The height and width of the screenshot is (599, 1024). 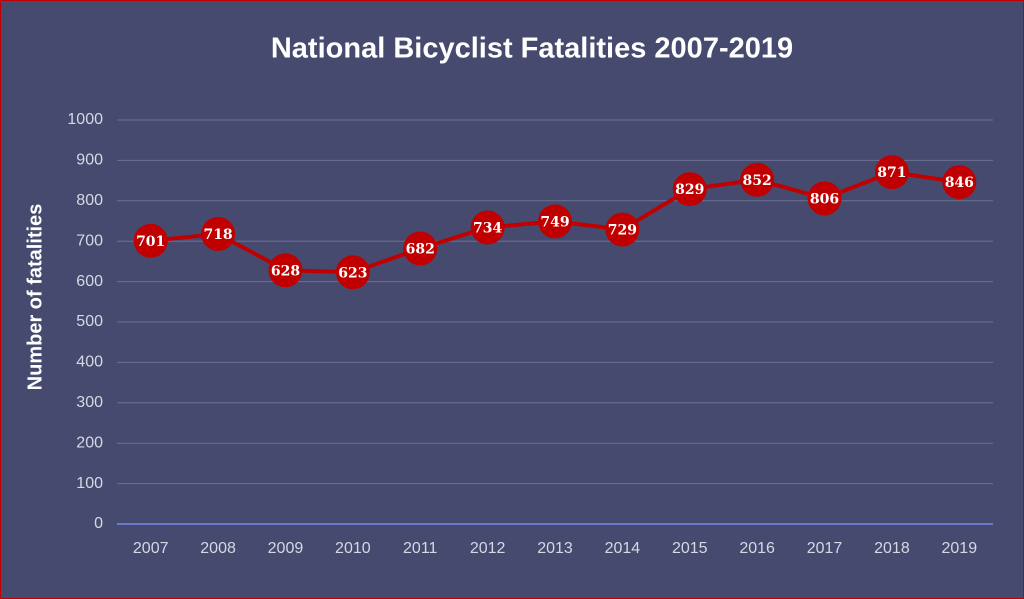 I want to click on value-label: 718, so click(x=217, y=235).